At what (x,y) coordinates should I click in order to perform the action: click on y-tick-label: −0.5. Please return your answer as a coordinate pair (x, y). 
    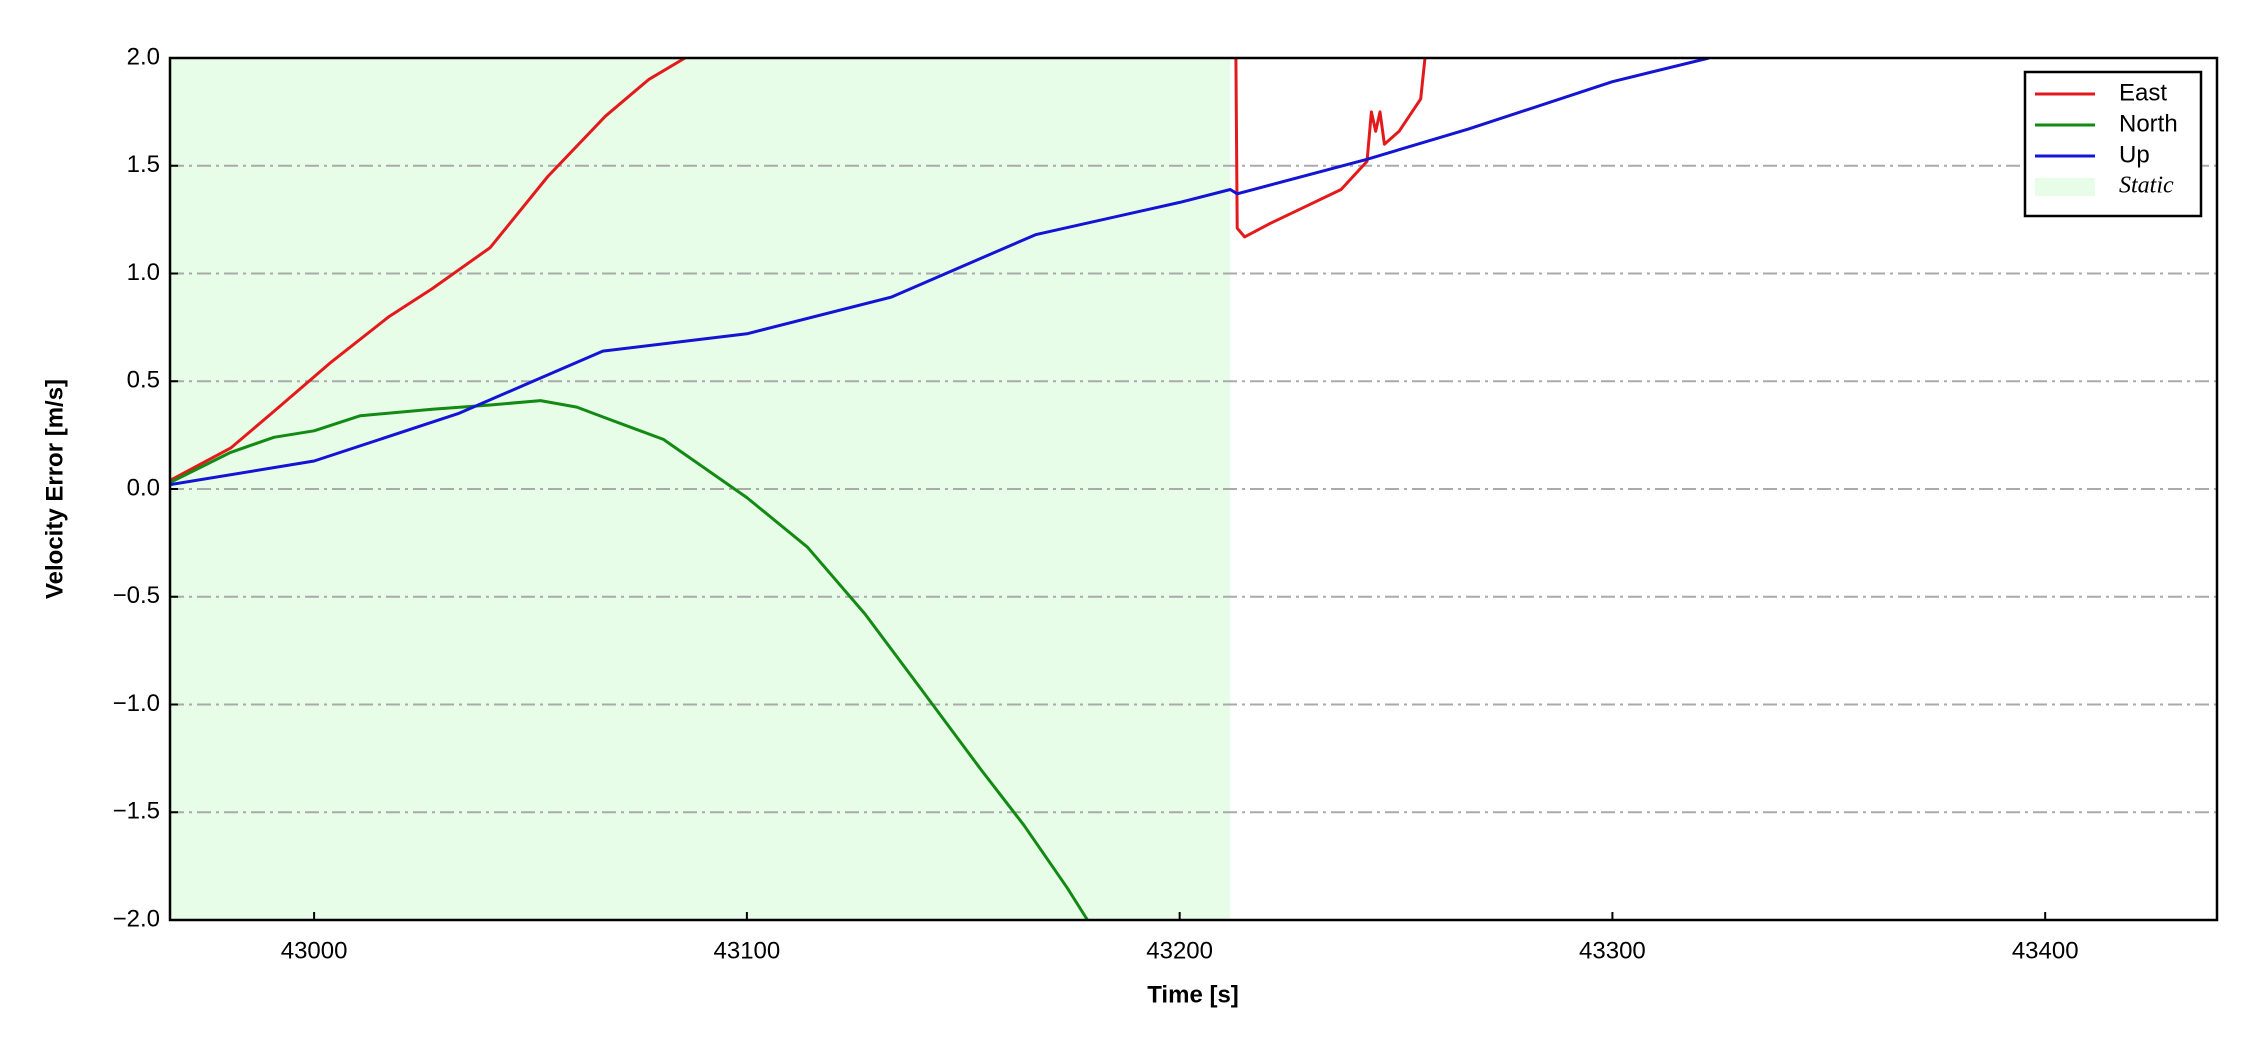
    Looking at the image, I should click on (136, 595).